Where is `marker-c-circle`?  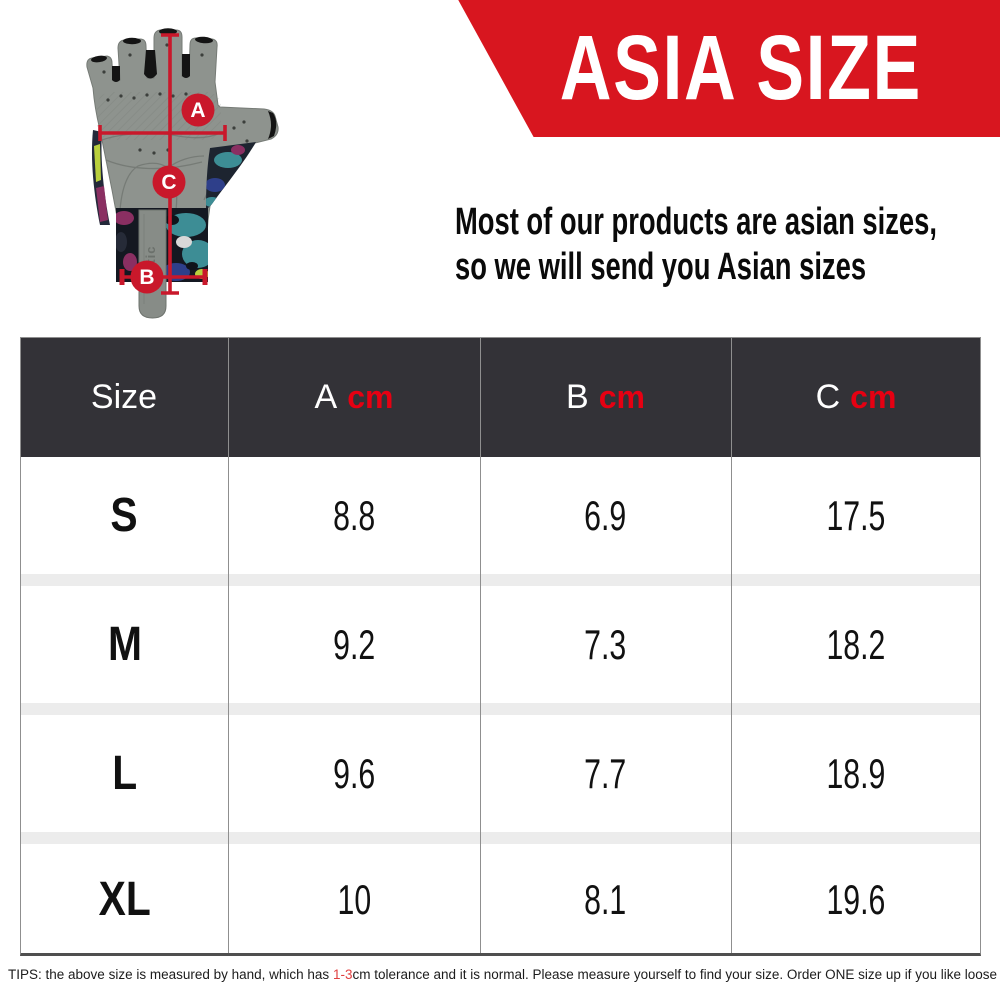
marker-c-circle is located at coordinates (169, 182).